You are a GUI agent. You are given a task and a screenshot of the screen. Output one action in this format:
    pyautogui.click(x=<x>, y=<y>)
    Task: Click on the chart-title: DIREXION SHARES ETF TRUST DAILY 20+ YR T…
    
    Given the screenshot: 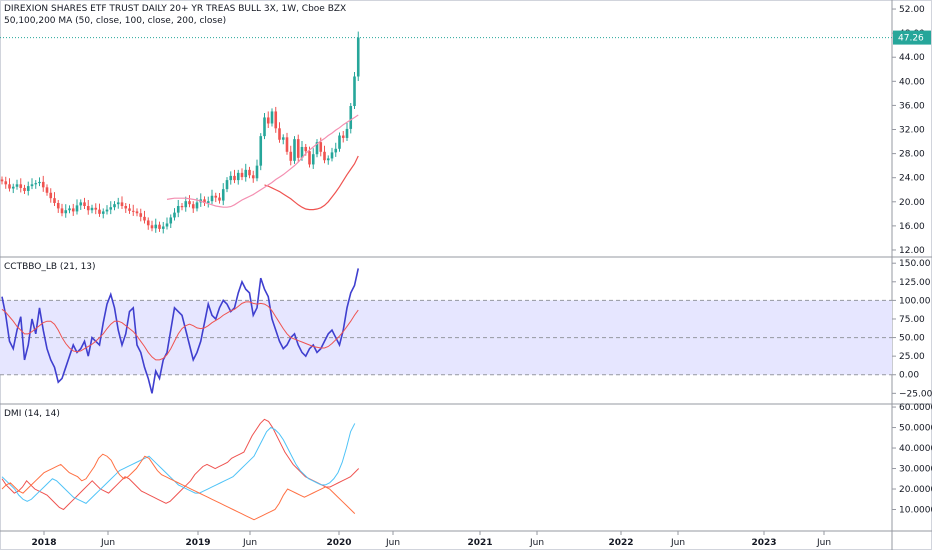 What is the action you would take?
    pyautogui.click(x=175, y=9)
    